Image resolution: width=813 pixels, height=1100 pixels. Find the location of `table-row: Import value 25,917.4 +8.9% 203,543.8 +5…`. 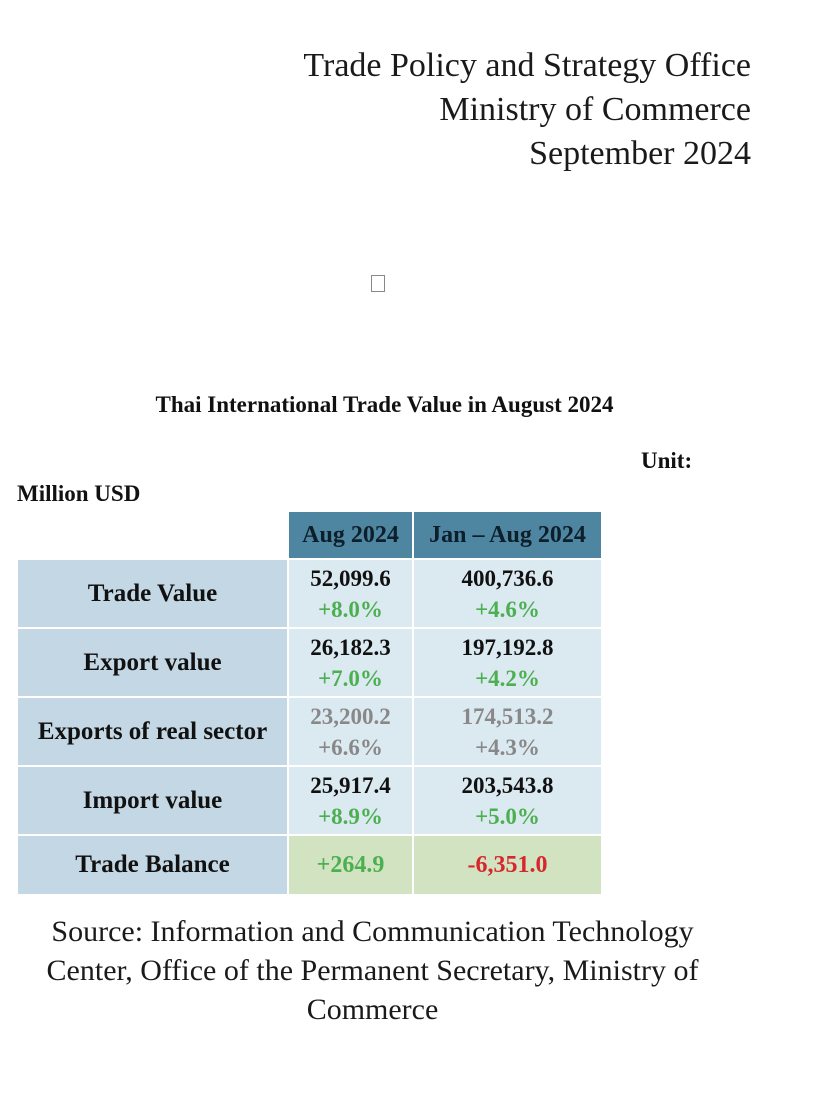

table-row: Import value 25,917.4 +8.9% 203,543.8 +5… is located at coordinates (309, 800).